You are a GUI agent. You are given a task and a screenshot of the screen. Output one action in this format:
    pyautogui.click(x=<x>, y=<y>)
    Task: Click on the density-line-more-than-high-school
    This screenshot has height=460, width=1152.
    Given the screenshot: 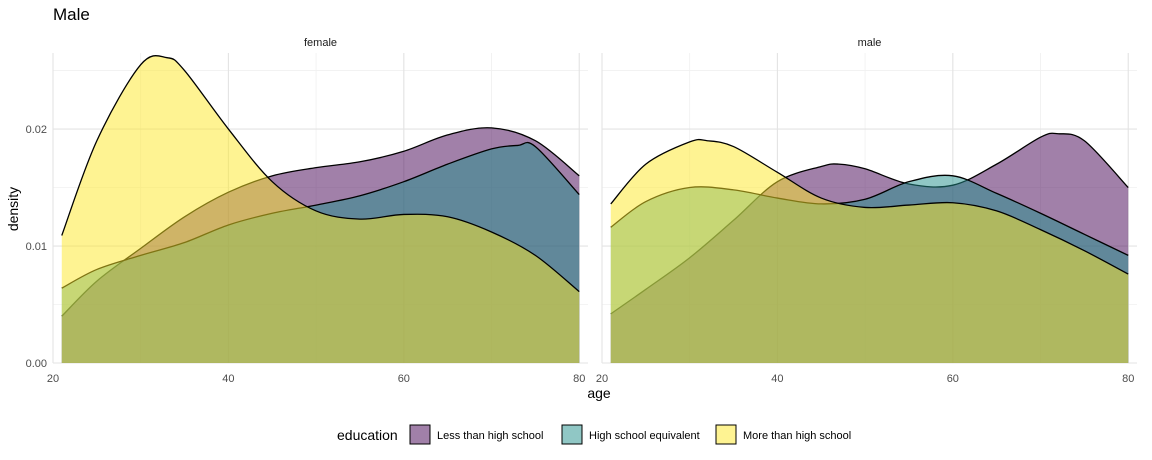 What is the action you would take?
    pyautogui.click(x=869, y=206)
    